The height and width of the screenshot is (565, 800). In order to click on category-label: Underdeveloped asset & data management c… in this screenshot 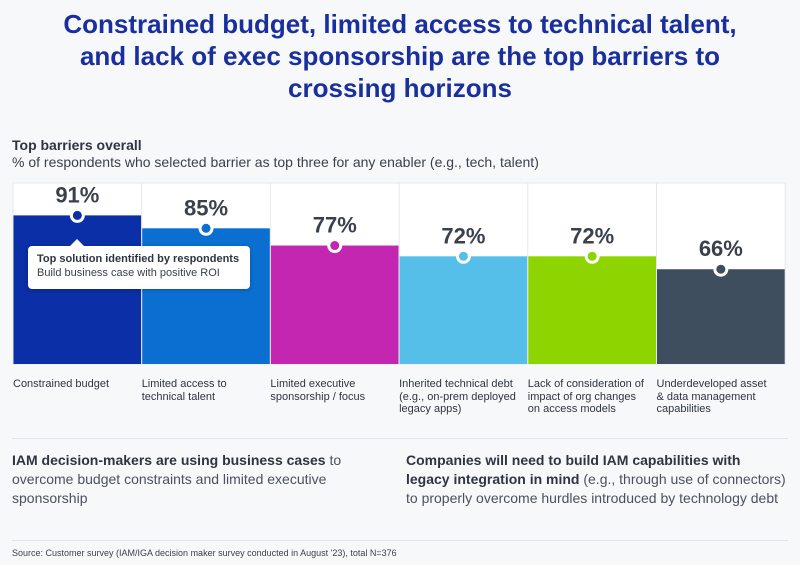, I will do `click(711, 396)`.